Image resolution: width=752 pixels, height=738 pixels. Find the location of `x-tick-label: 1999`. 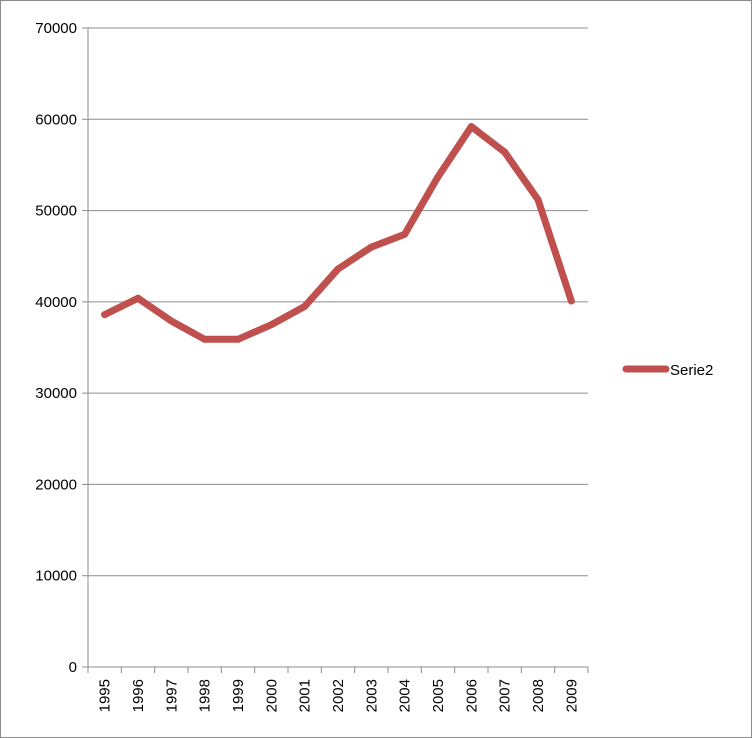

x-tick-label: 1999 is located at coordinates (238, 695).